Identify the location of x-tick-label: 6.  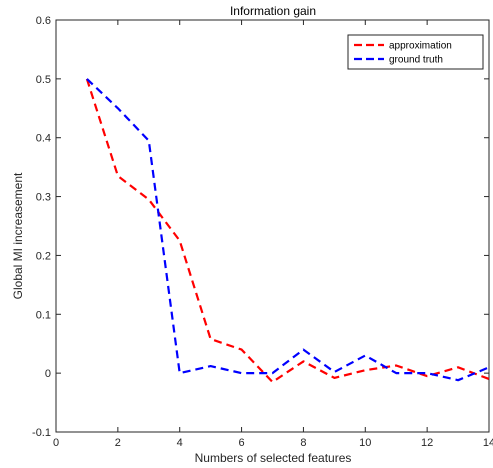
(242, 443).